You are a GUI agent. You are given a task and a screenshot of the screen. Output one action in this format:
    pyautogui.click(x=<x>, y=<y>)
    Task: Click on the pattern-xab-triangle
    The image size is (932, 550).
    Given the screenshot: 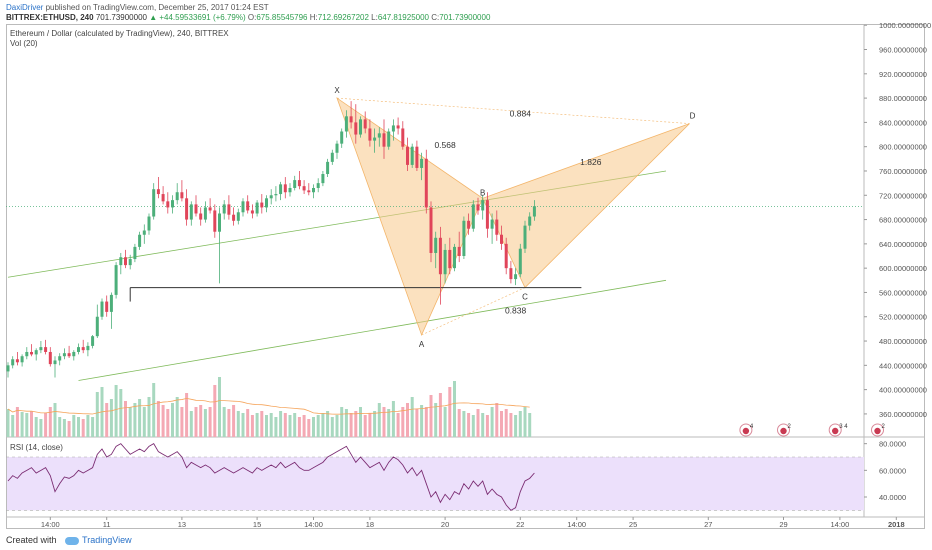 What is the action you would take?
    pyautogui.click(x=410, y=217)
    